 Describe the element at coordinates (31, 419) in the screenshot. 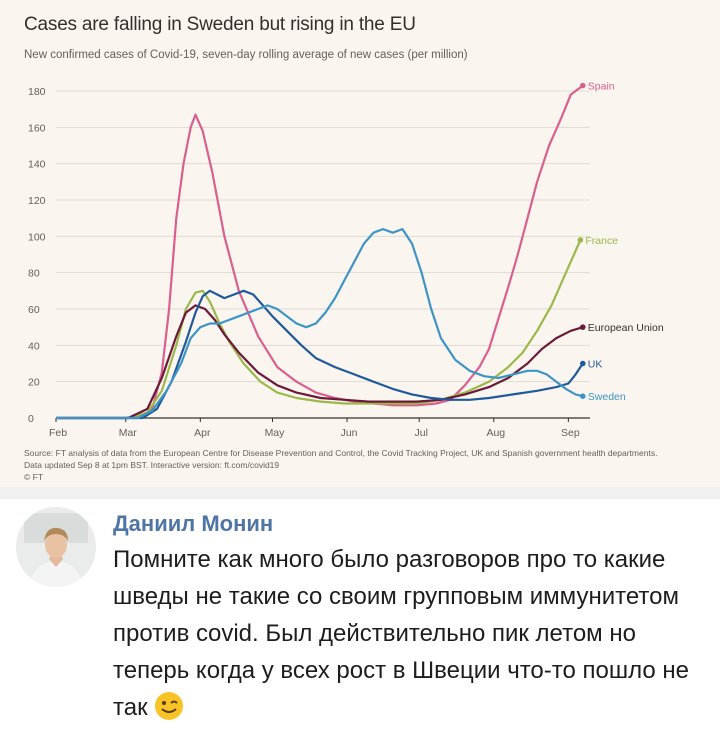

I see `y-tick-label: 0` at that location.